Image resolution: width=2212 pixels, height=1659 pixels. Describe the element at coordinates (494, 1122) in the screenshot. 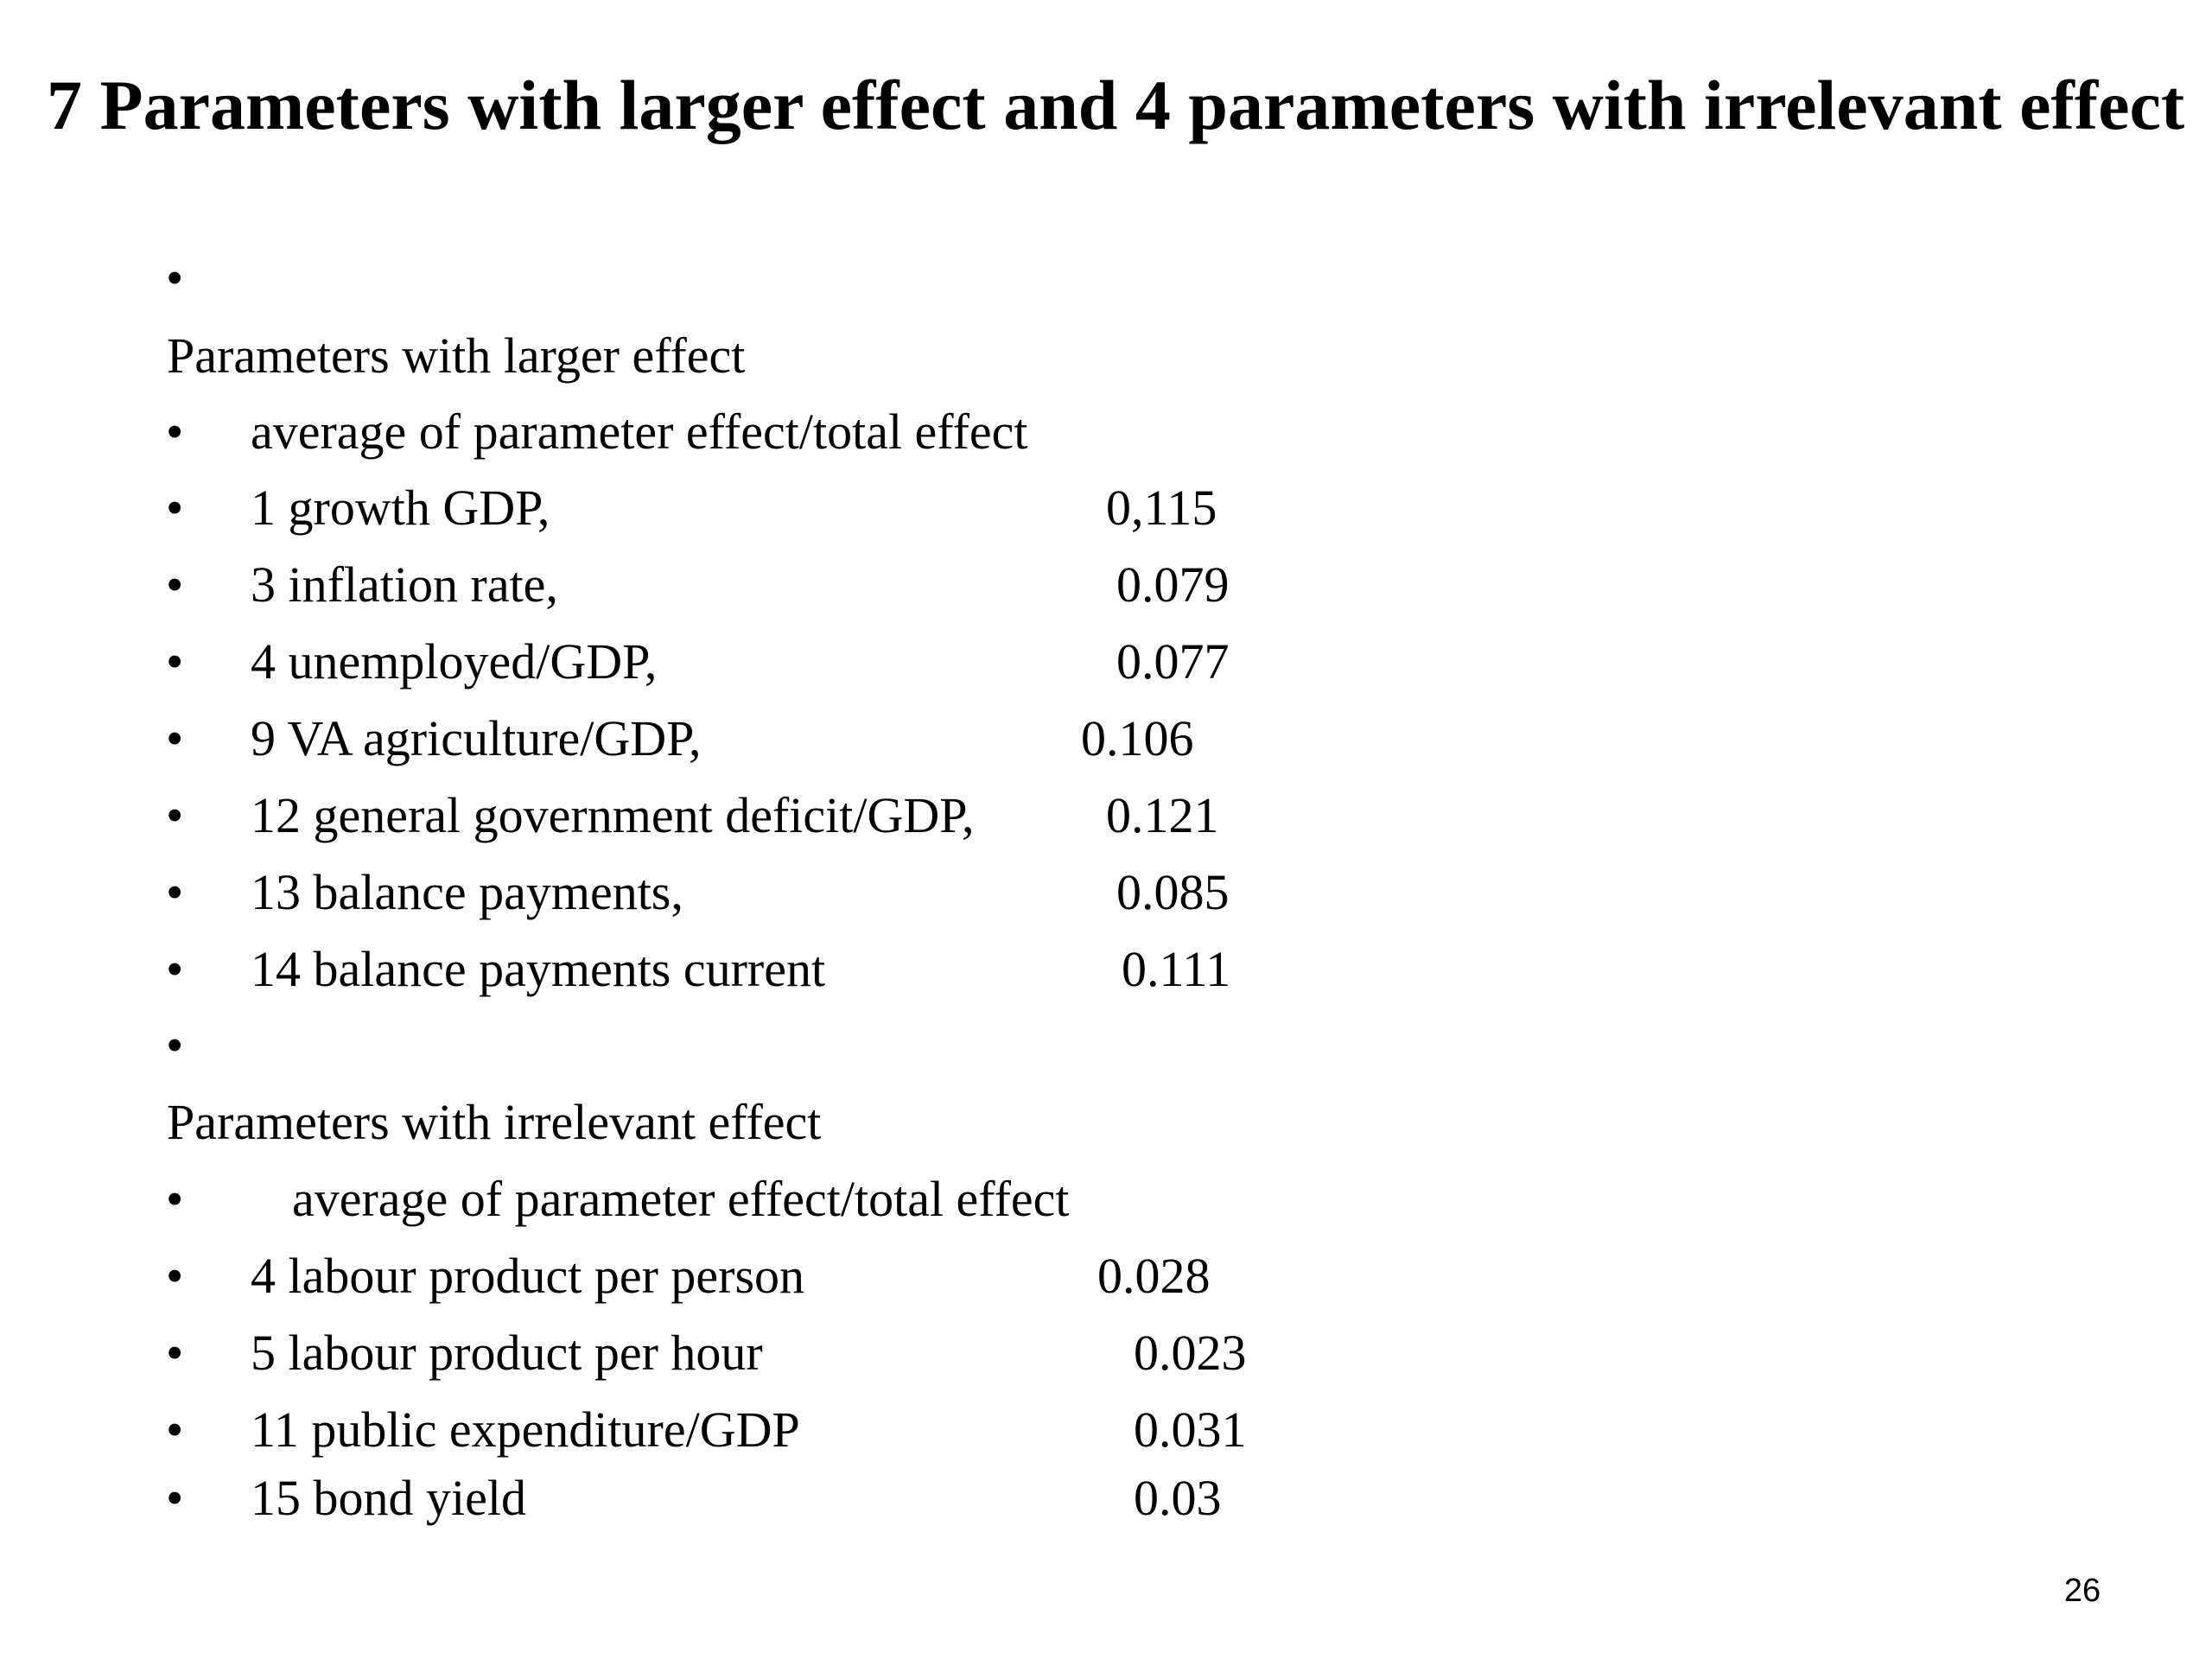

I see `section-heading-text: Parameters with irrelevant effect` at that location.